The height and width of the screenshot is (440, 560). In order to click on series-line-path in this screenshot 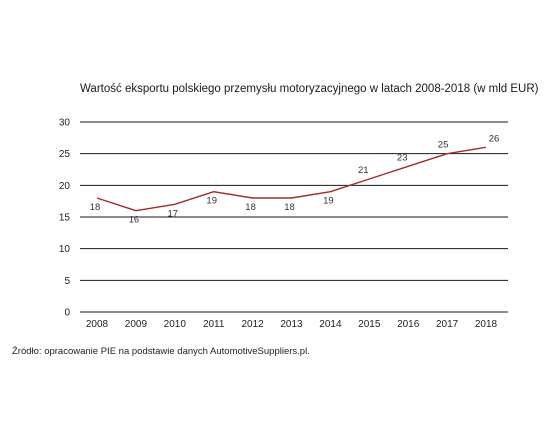, I will do `click(291, 179)`.